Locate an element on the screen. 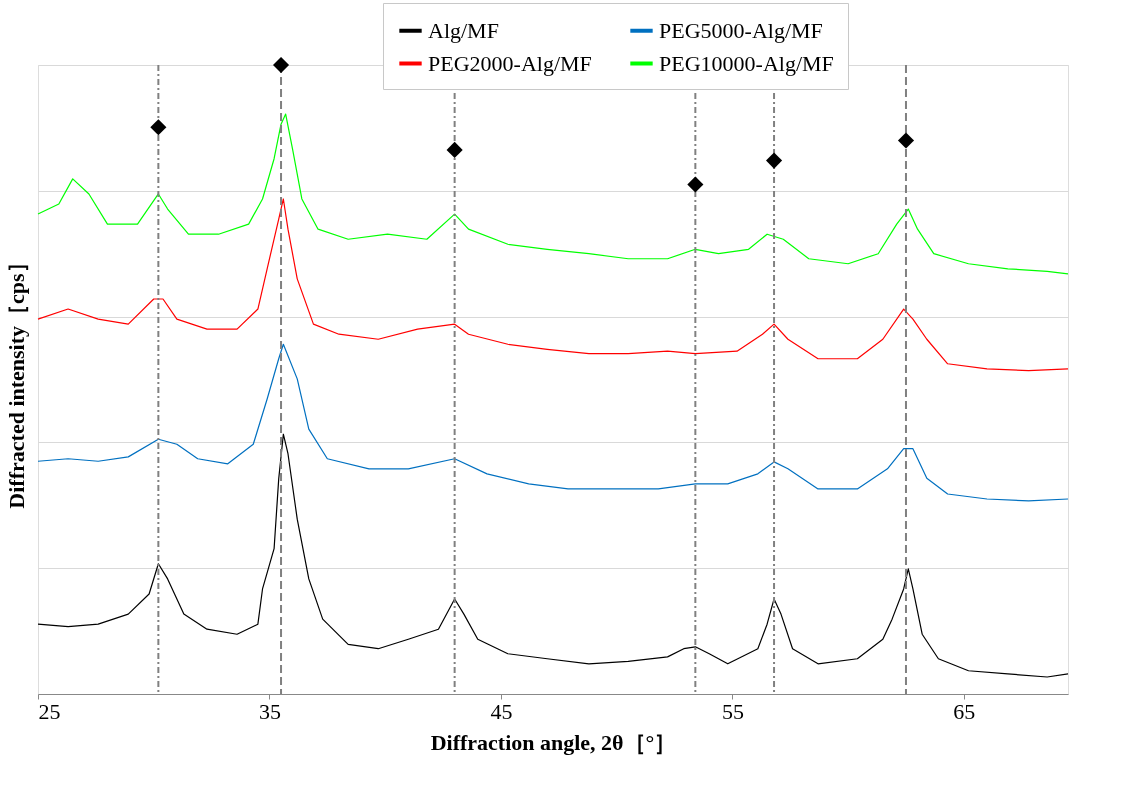 The image size is (1122, 803). legend-label: PEG10000-Alg/MF is located at coordinates (746, 63).